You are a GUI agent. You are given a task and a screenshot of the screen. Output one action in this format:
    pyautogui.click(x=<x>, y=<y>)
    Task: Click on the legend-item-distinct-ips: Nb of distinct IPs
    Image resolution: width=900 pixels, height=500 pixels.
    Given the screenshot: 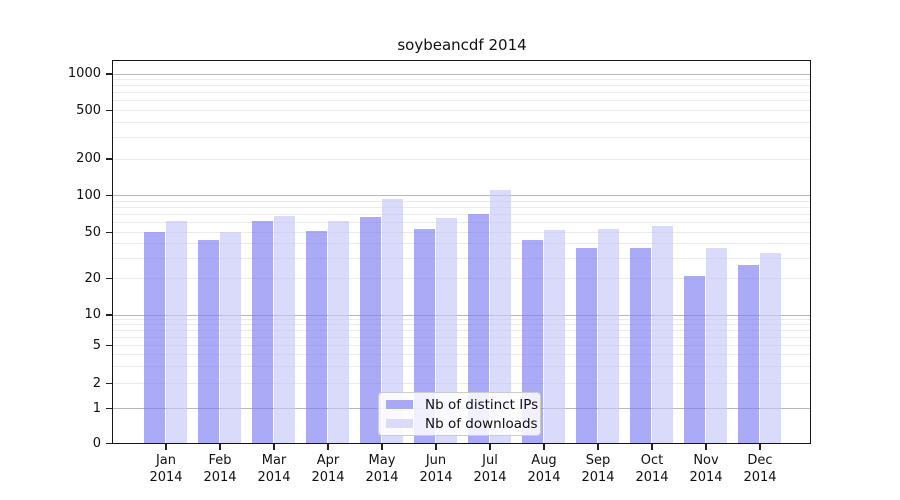 What is the action you would take?
    pyautogui.click(x=463, y=405)
    